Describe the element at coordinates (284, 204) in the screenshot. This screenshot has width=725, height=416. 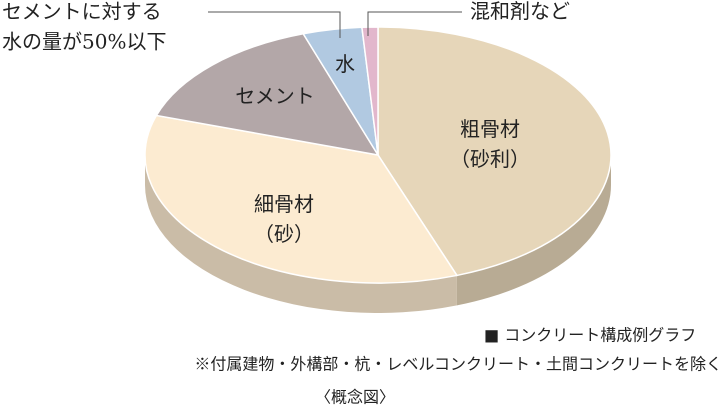
I see `label-line: 細骨材` at that location.